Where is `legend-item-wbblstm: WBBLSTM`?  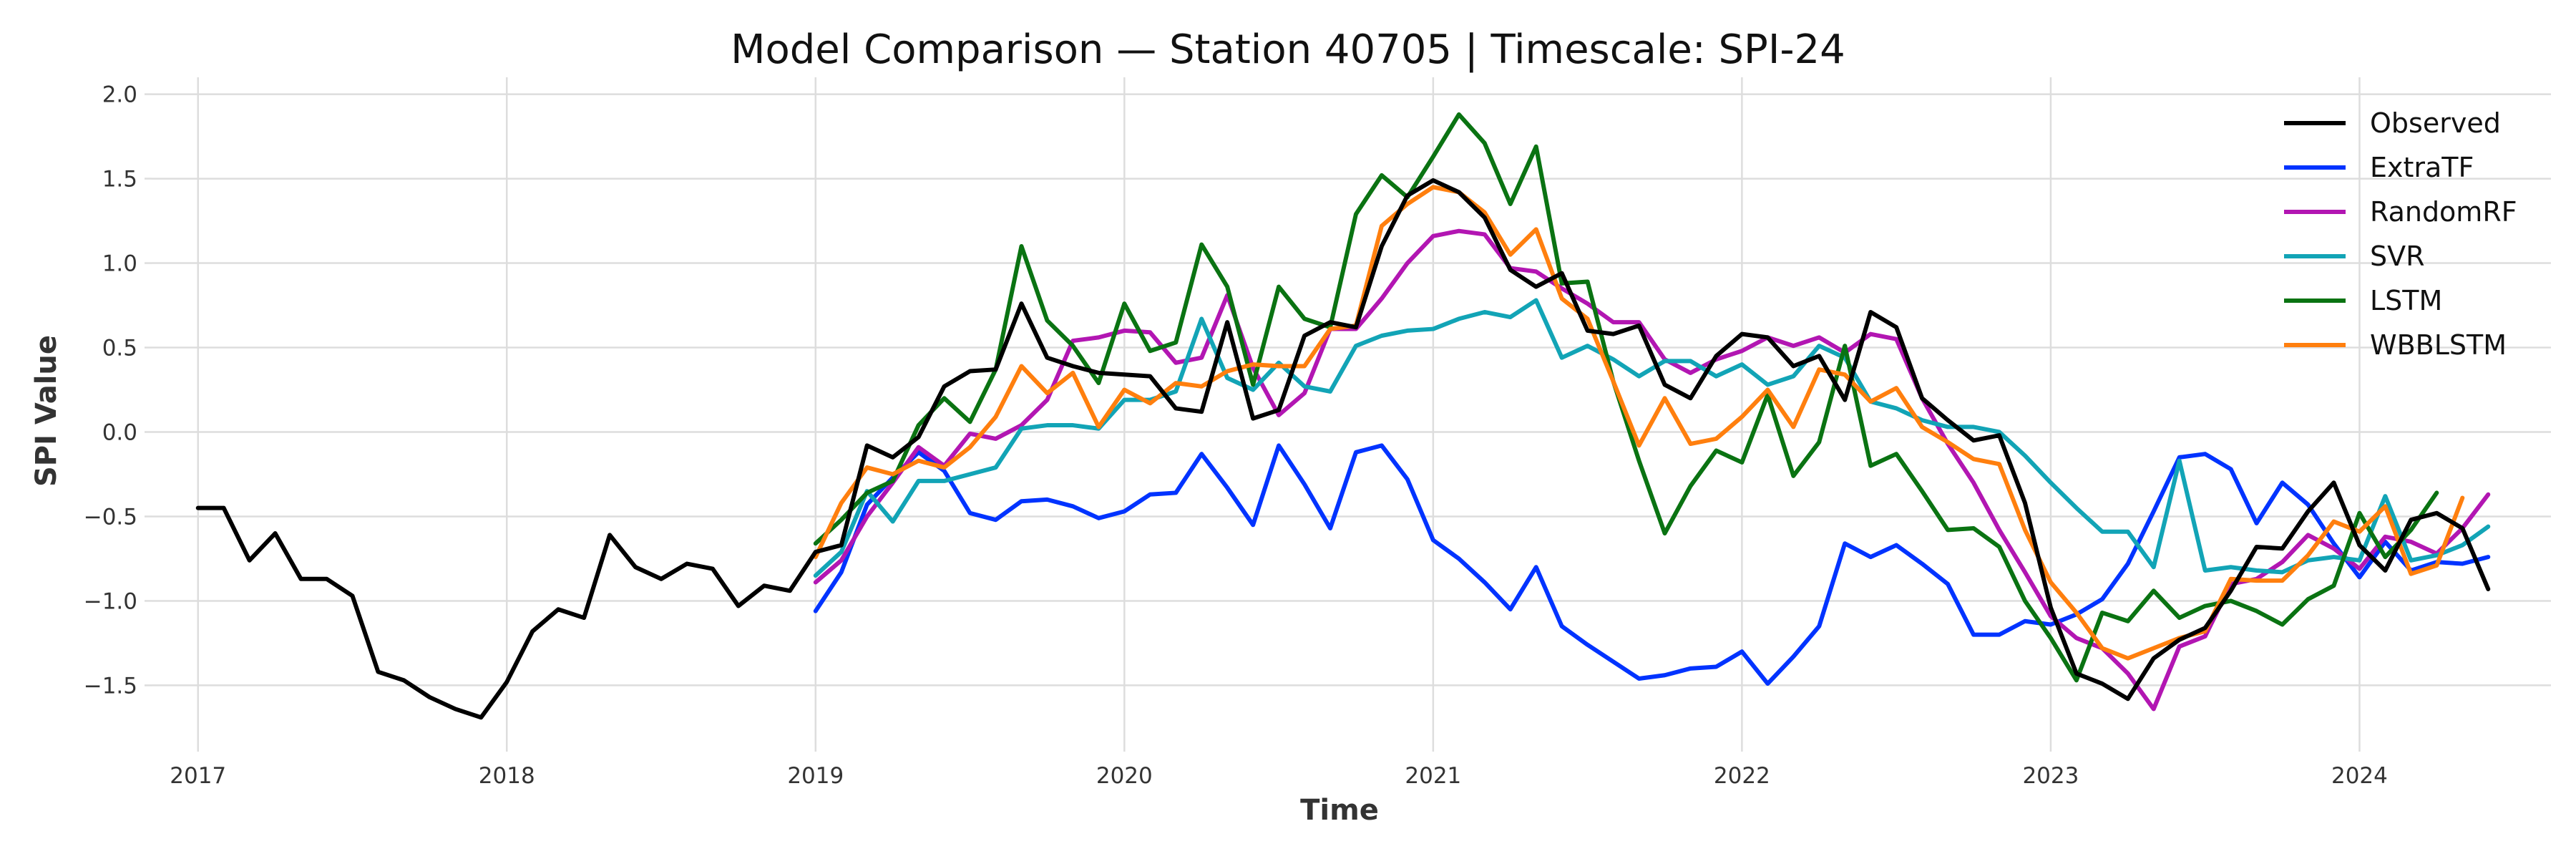
legend-item-wbblstm: WBBLSTM is located at coordinates (2395, 345).